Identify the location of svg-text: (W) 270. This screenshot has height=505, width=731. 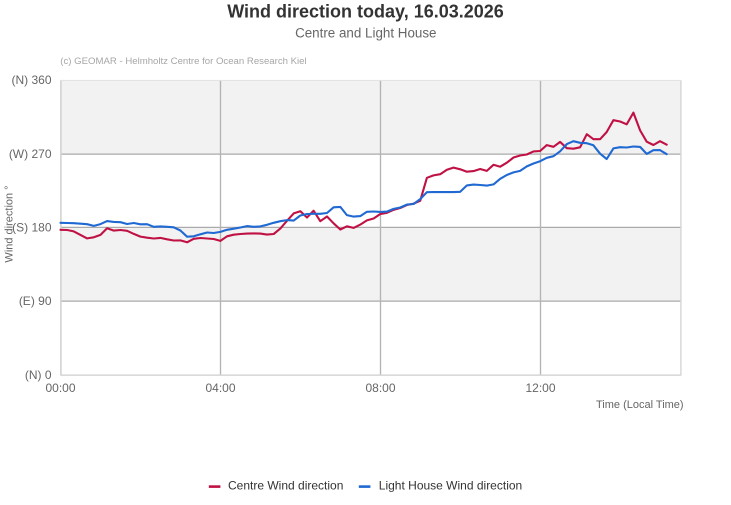
(30, 154).